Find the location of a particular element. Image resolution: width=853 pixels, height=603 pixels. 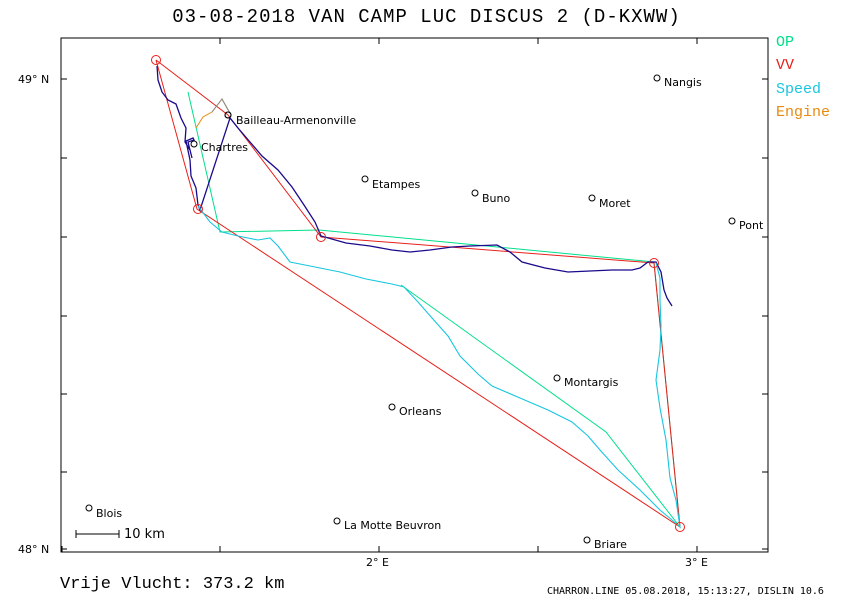

town-label-bailleau: Bailleau-Armenonville is located at coordinates (296, 120).